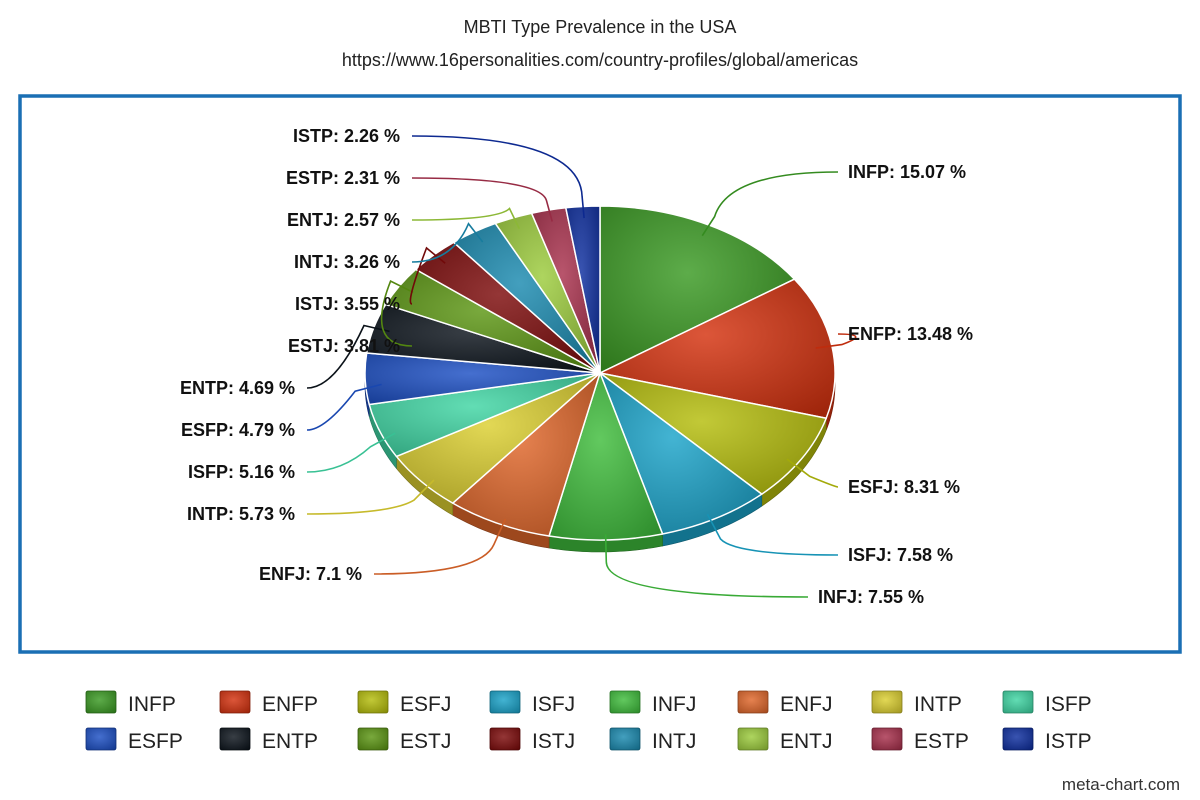  What do you see at coordinates (625, 739) in the screenshot?
I see `legend-swatch-intj` at bounding box center [625, 739].